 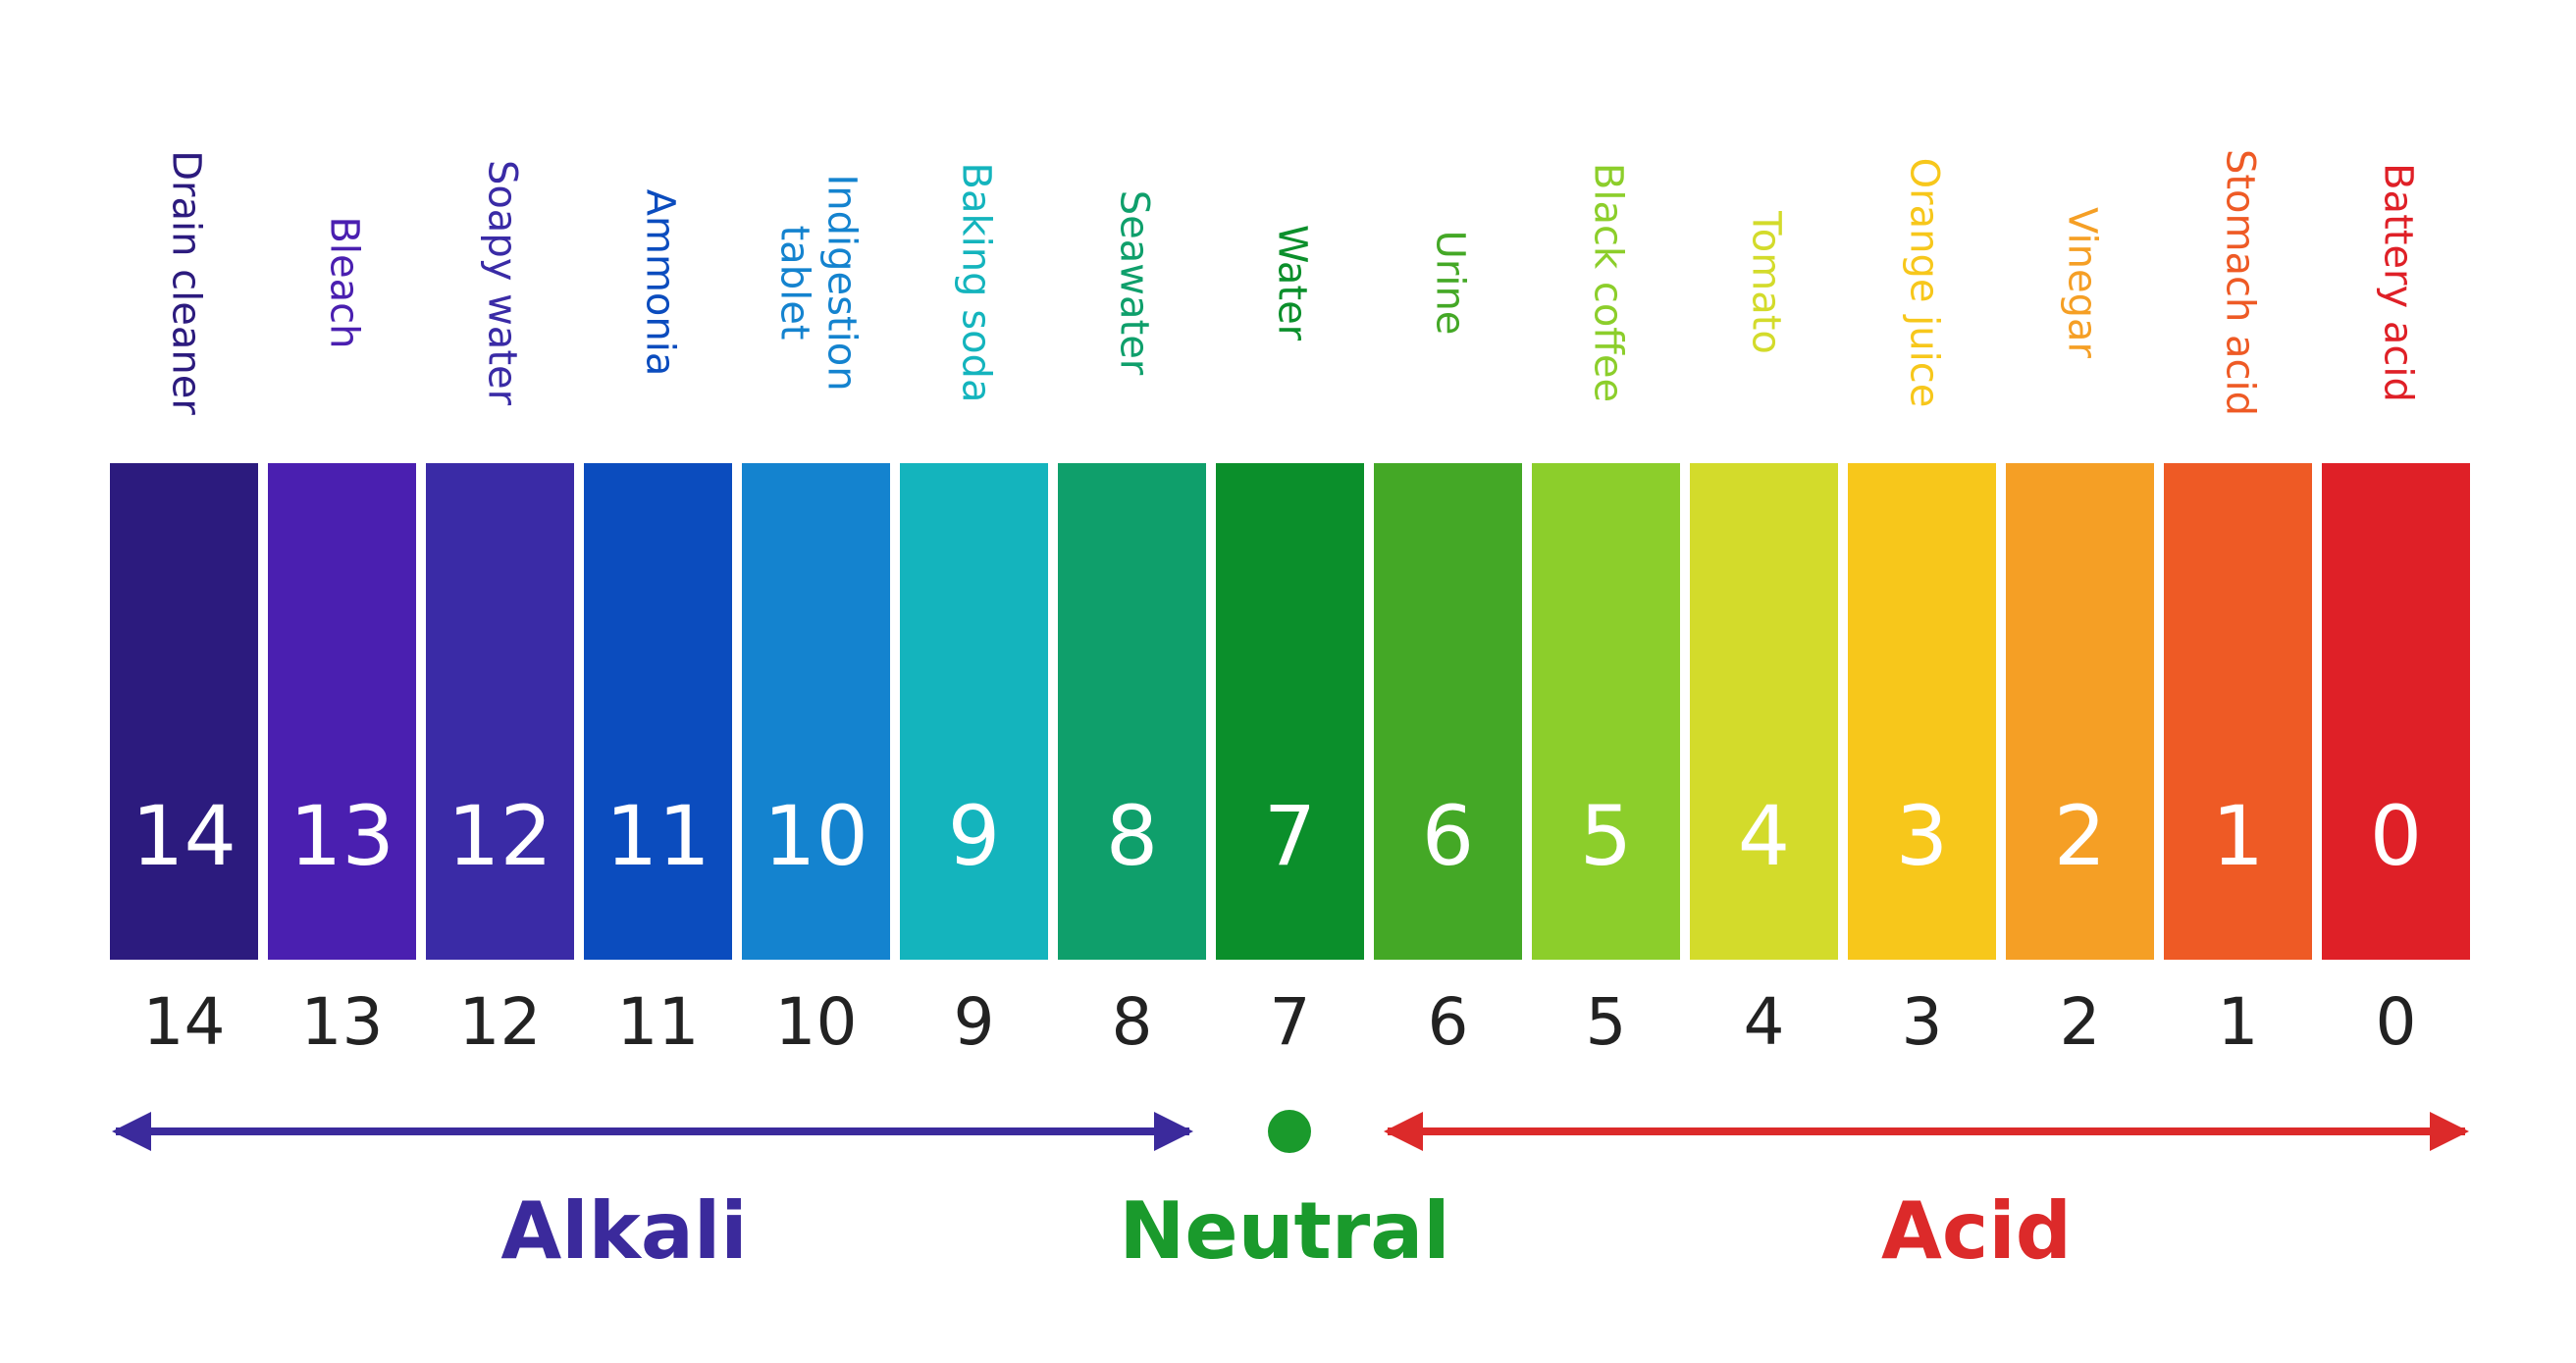 I want to click on substance-label-line: Water, so click(x=1292, y=283).